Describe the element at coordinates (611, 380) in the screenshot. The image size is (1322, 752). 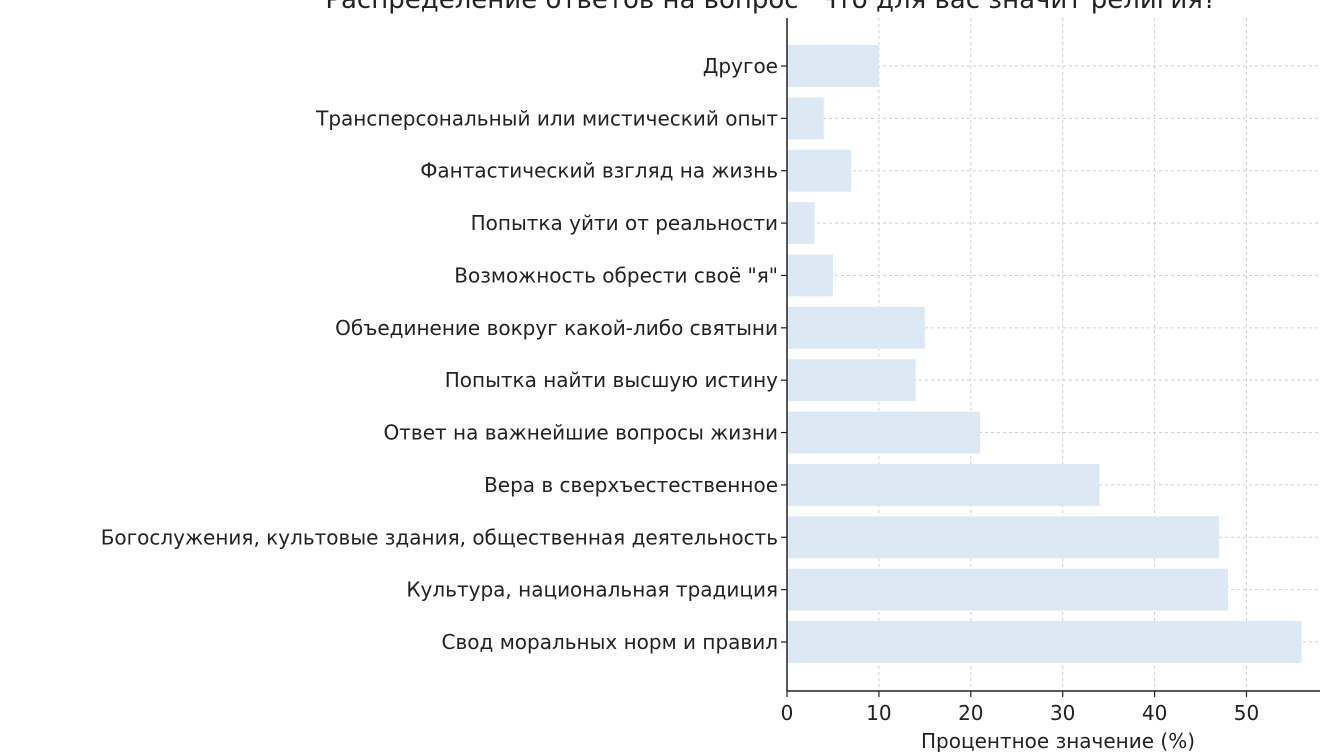
I see `category-label: Попытка найти высшую истину` at that location.